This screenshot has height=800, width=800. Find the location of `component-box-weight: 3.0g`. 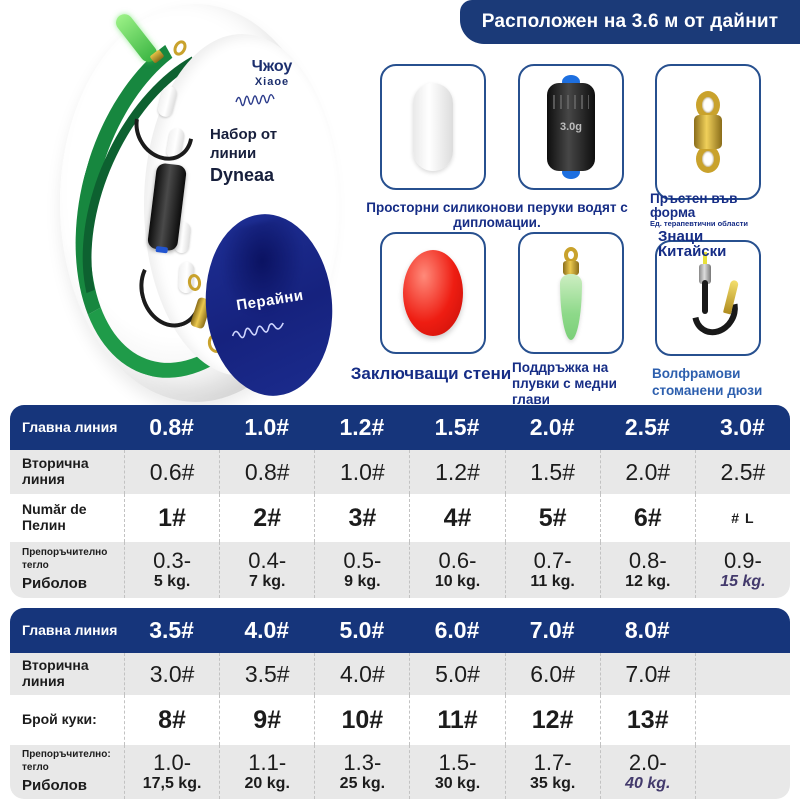

component-box-weight: 3.0g is located at coordinates (571, 127).